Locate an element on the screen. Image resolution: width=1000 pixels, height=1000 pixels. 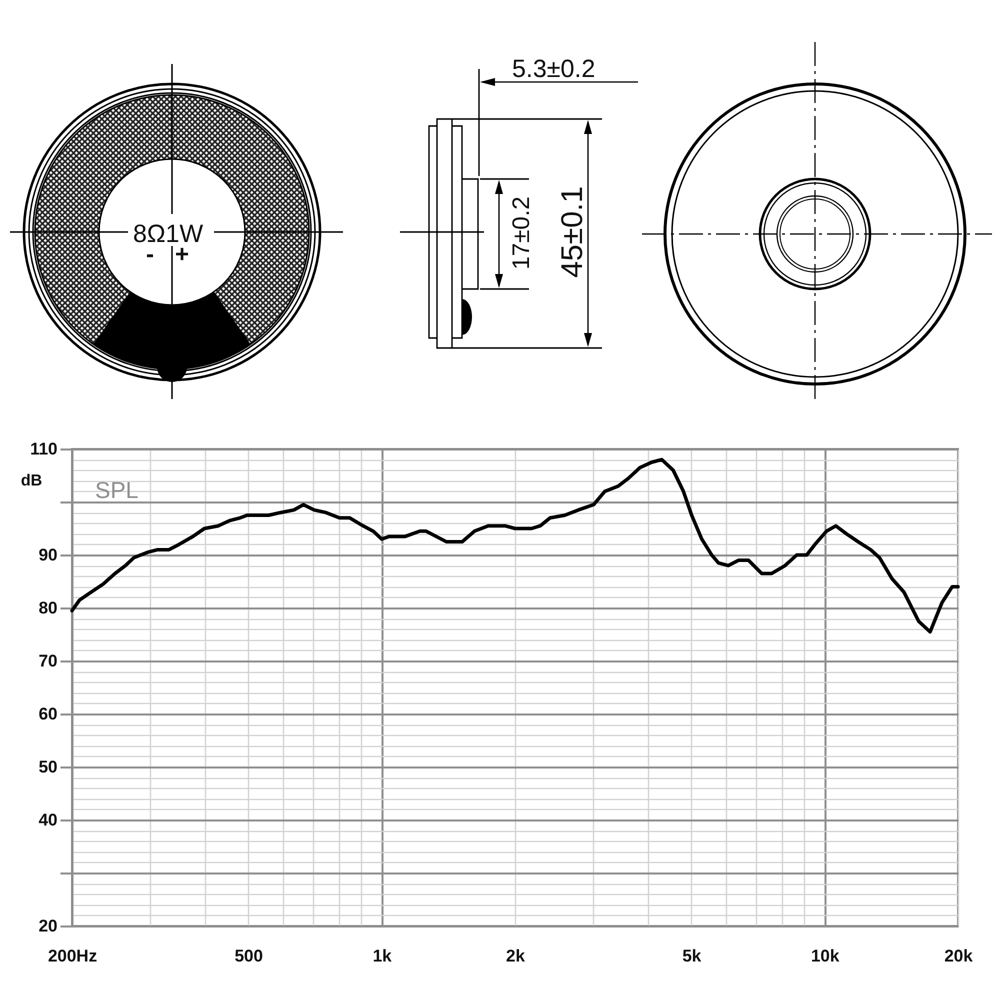
y-tick-label: 70 is located at coordinates (48, 661).